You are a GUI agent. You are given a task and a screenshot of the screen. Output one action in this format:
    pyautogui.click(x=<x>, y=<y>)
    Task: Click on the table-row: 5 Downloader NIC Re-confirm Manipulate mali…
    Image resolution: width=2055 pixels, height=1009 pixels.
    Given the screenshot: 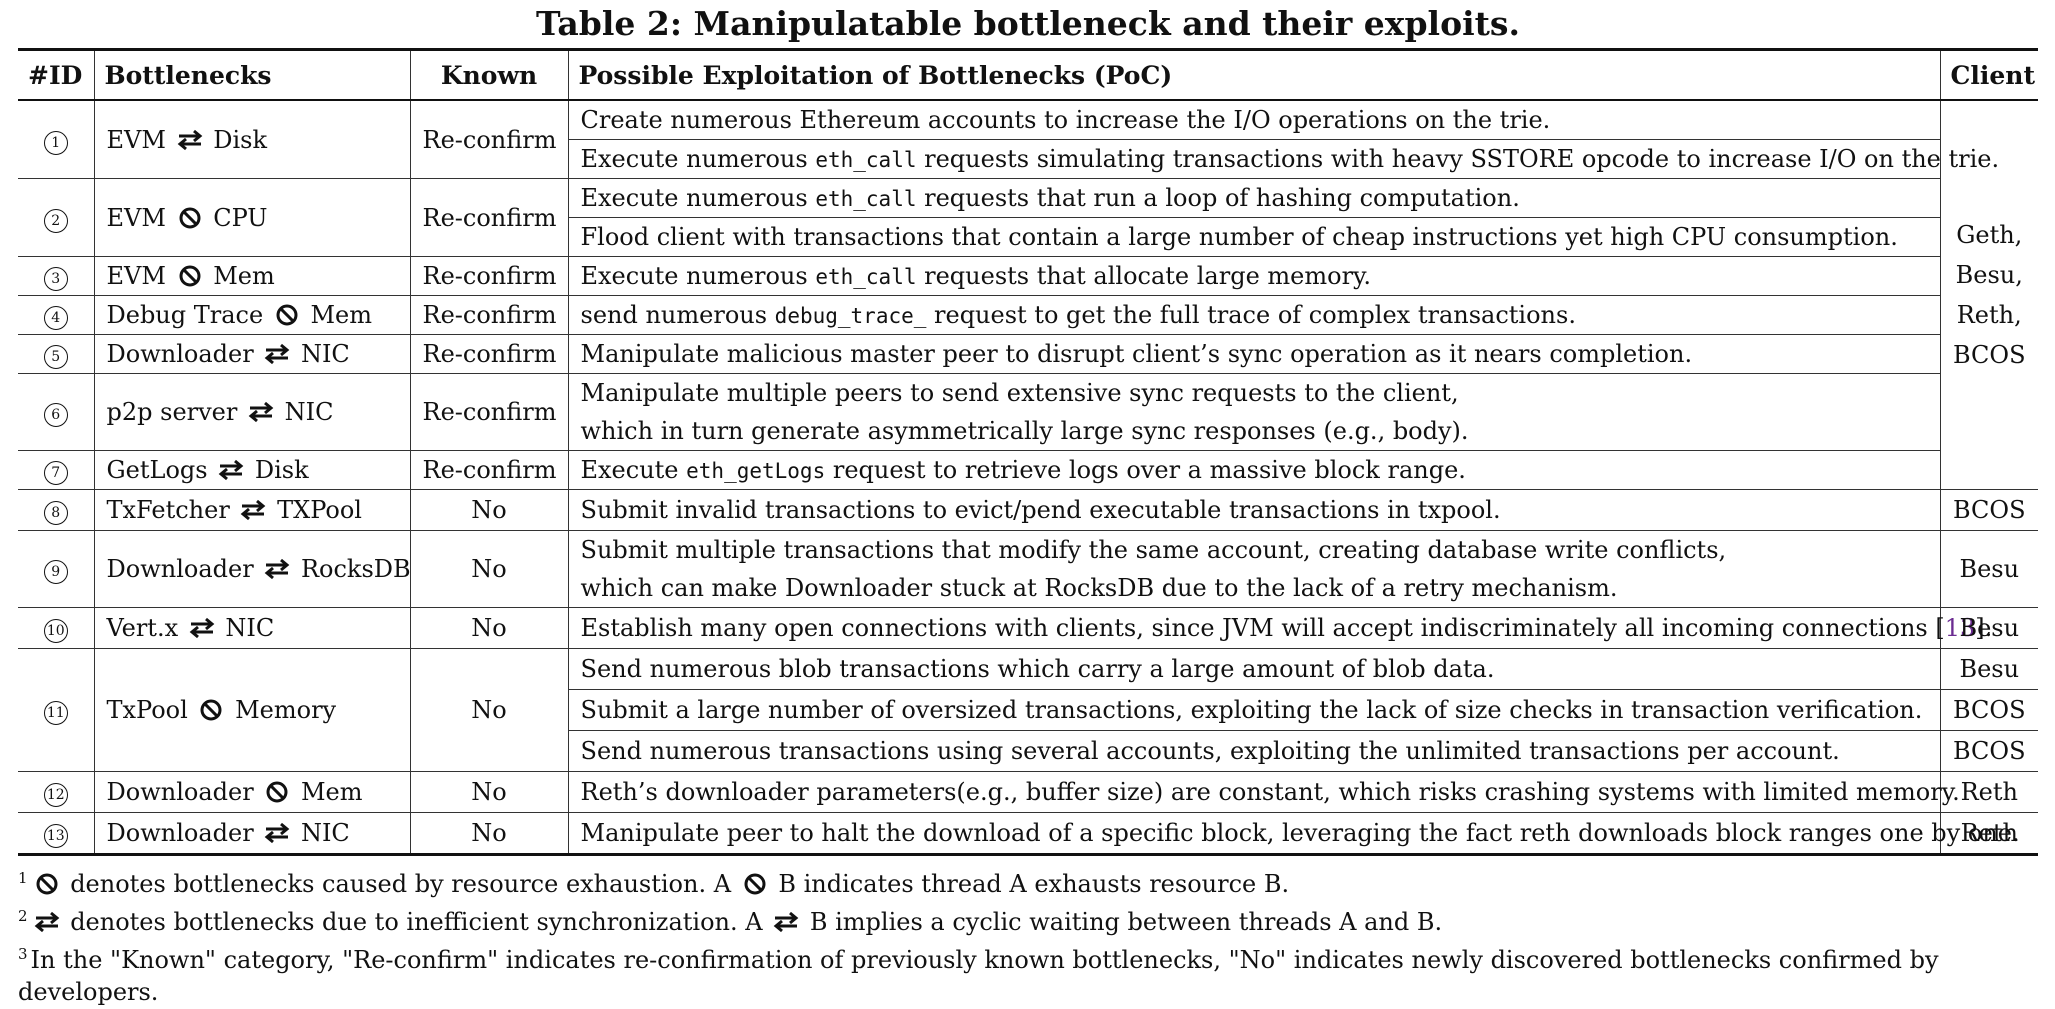 What is the action you would take?
    pyautogui.click(x=1028, y=354)
    